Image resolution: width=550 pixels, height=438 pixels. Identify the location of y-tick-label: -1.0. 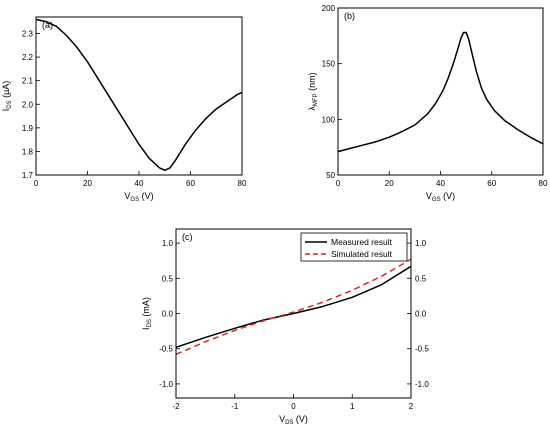
(166, 384).